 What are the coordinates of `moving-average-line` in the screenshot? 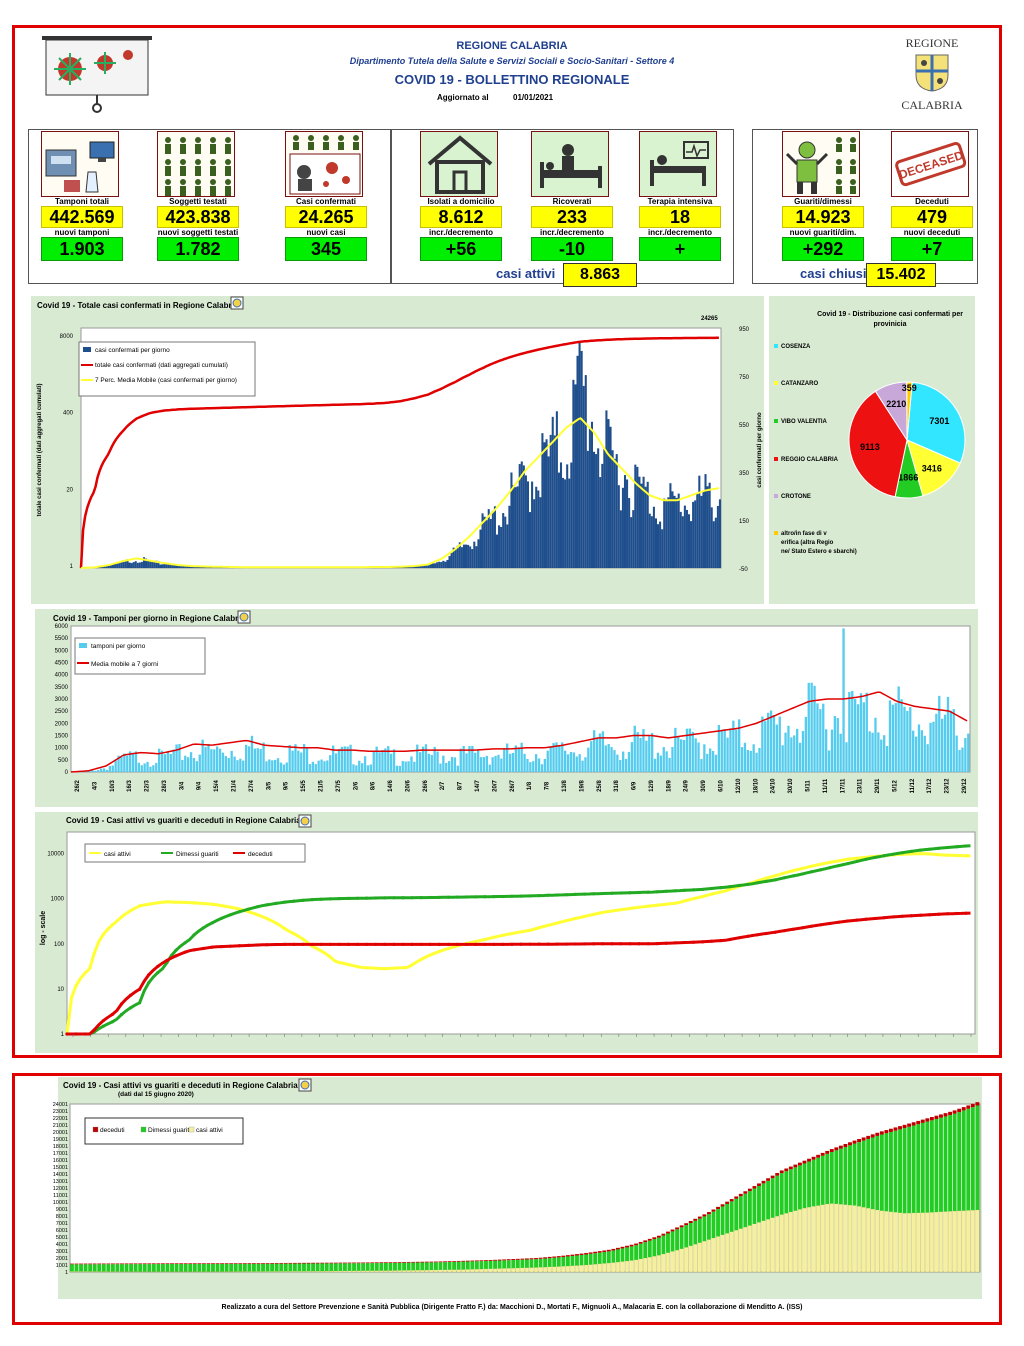 It's located at (519, 732).